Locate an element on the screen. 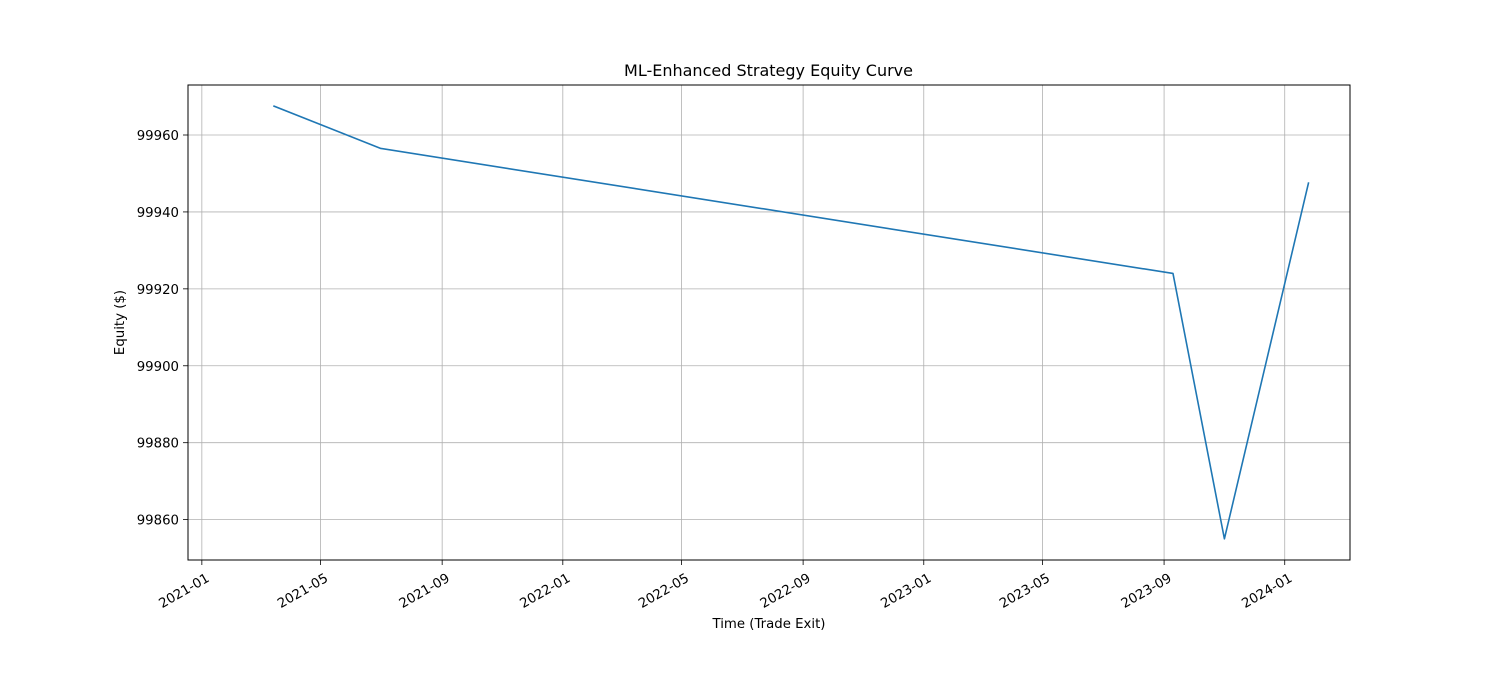  chart-title: ML-Enhanced Strategy Equity Curve is located at coordinates (768, 70).